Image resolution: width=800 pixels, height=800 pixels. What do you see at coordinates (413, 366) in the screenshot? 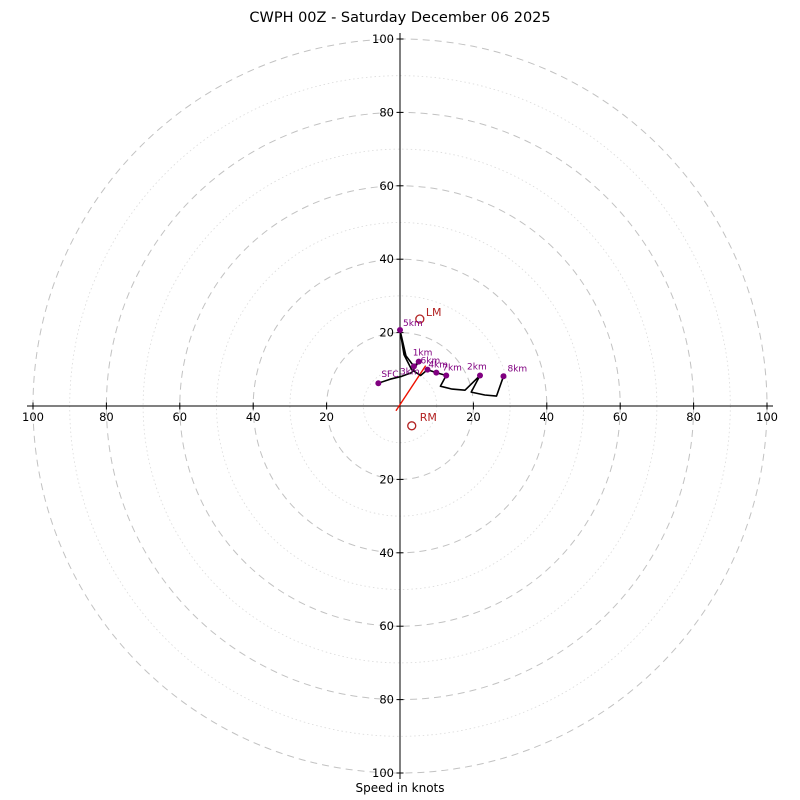
I see `height-dot-3km` at bounding box center [413, 366].